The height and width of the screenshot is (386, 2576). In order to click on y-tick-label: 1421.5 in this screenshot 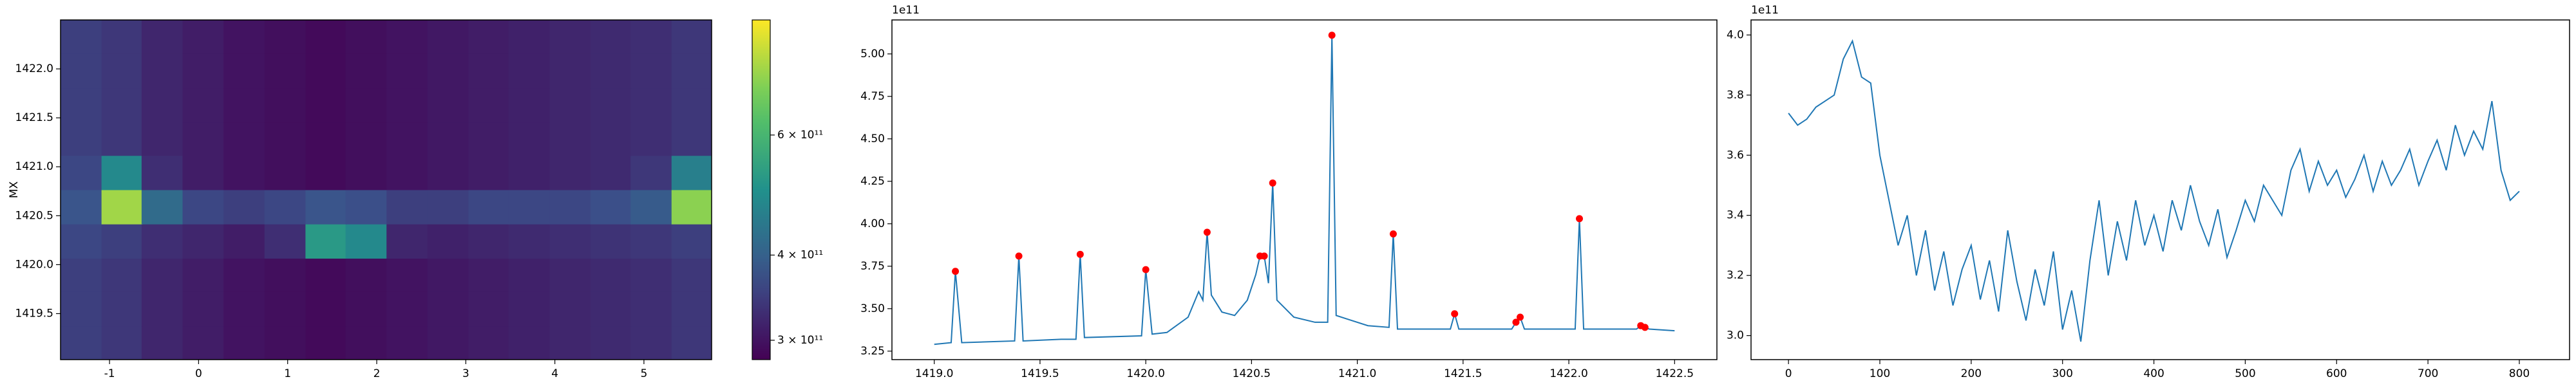, I will do `click(34, 117)`.